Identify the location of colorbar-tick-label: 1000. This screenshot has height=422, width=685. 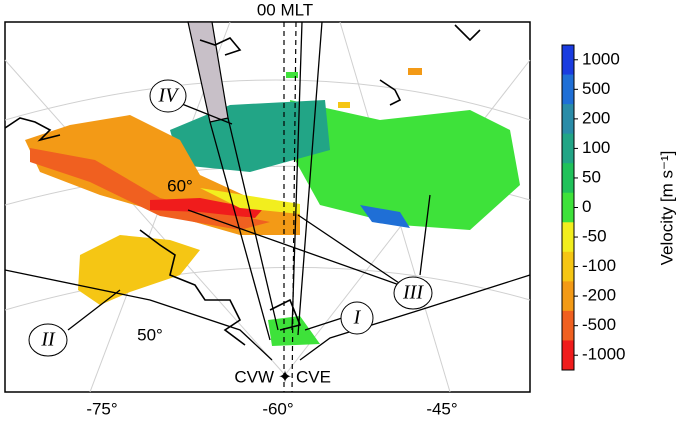
(601, 58).